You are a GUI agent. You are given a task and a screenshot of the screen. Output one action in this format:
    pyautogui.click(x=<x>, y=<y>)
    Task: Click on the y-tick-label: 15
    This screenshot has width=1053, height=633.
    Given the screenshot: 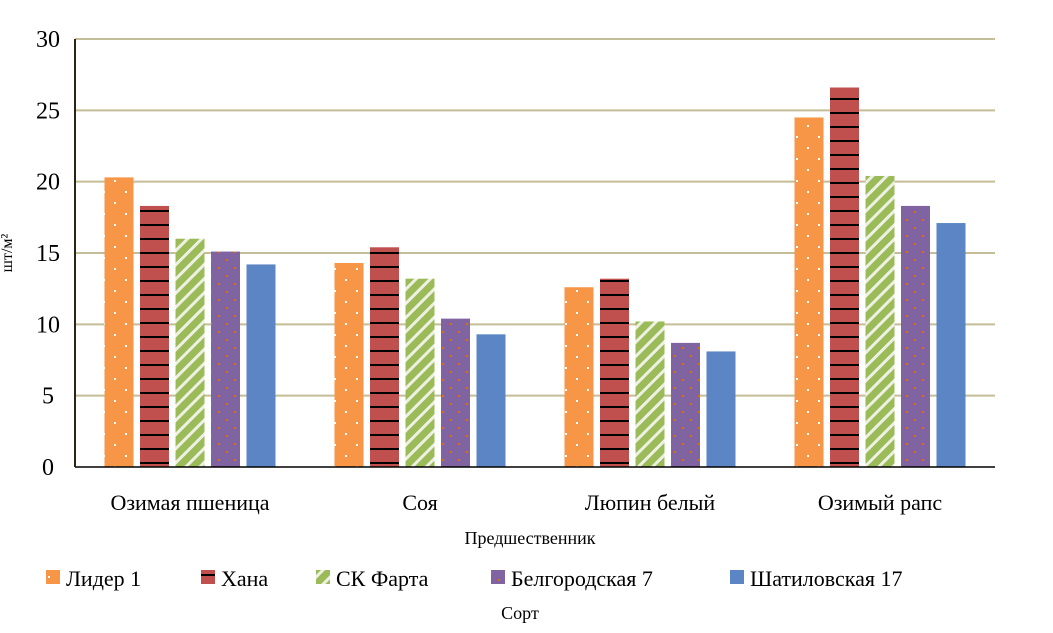 What is the action you would take?
    pyautogui.click(x=48, y=254)
    